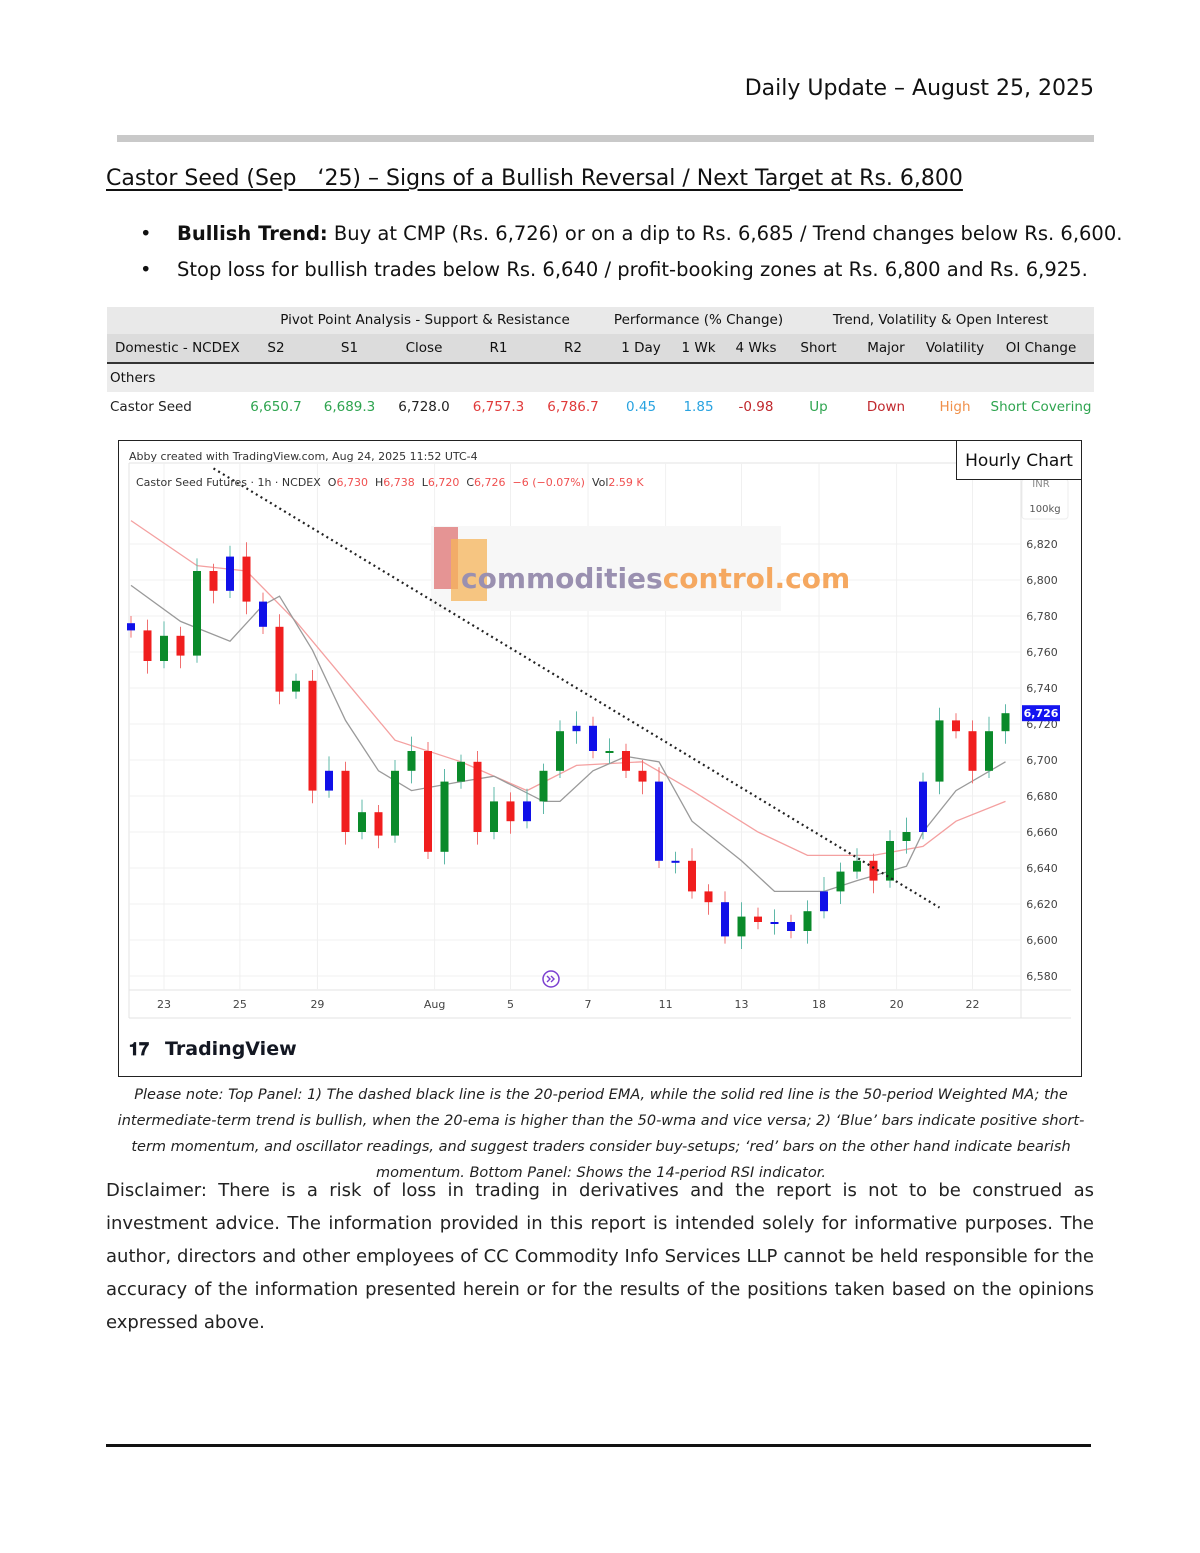 This screenshot has height=1553, width=1200. What do you see at coordinates (698, 406) in the screenshot?
I see `table-cell: 1.85` at bounding box center [698, 406].